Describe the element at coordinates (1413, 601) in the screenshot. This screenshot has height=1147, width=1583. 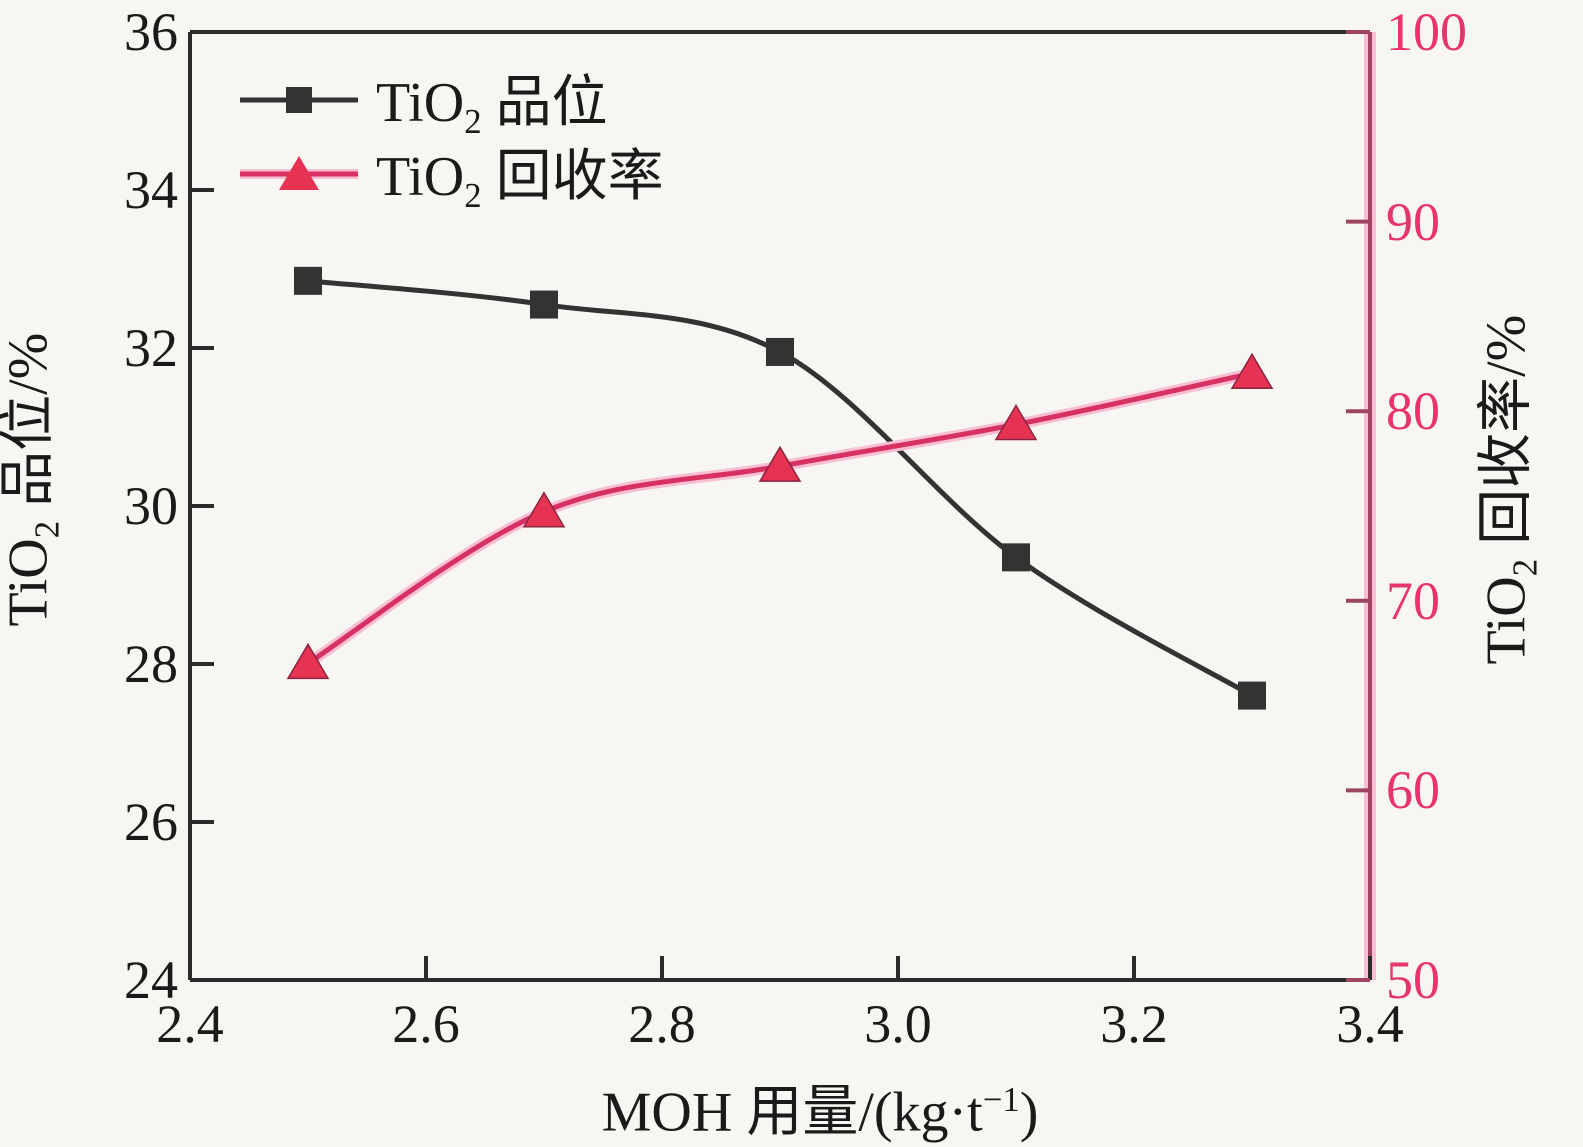
I see `y-right-tick-label: 70` at that location.